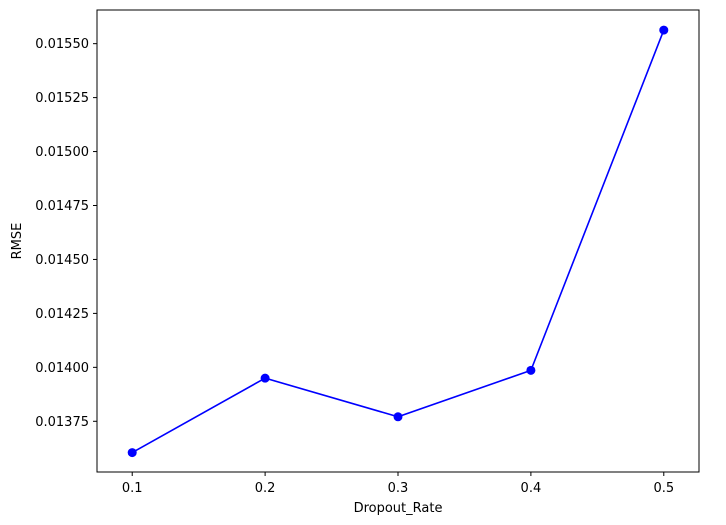 The width and height of the screenshot is (726, 525). Describe the element at coordinates (62, 260) in the screenshot. I see `y-tick-label: 0.01450` at that location.